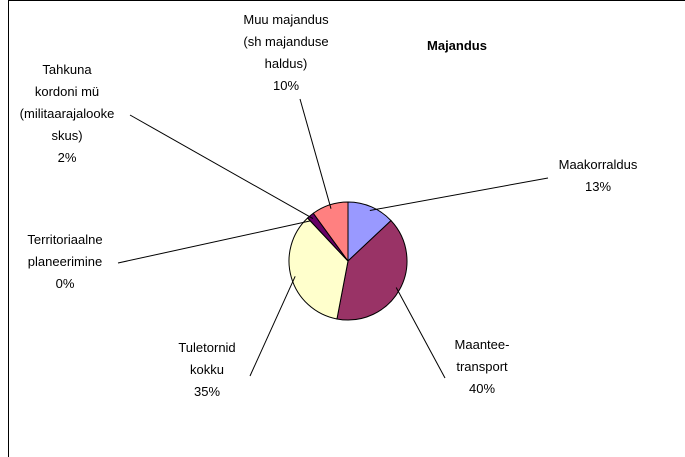 This screenshot has height=457, width=685. Describe the element at coordinates (457, 45) in the screenshot. I see `chart-title: Majandus` at that location.